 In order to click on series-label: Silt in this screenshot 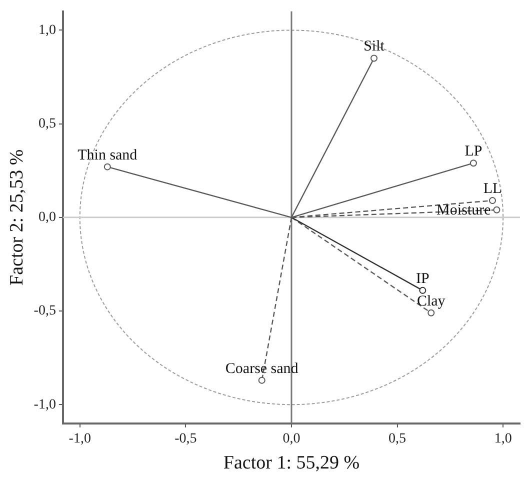, I will do `click(375, 46)`.